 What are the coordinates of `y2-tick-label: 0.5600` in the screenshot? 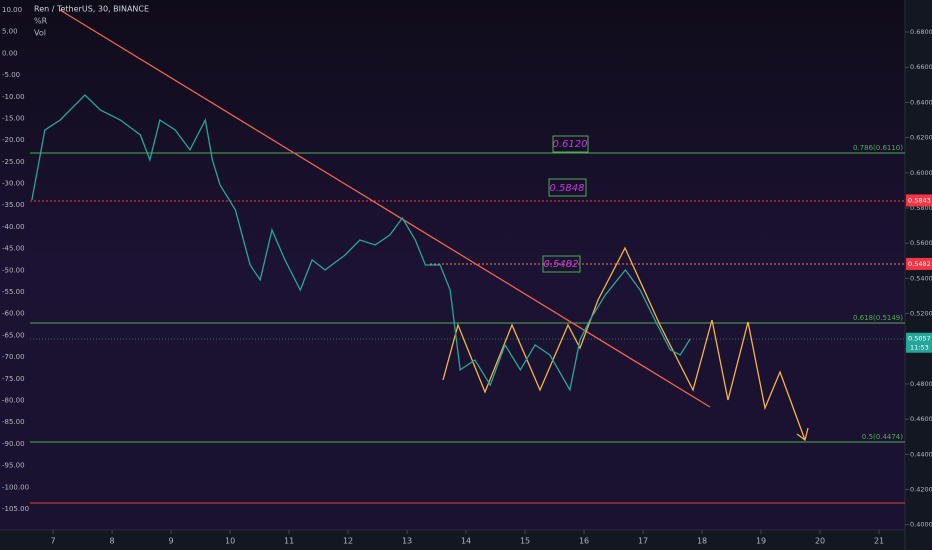 It's located at (921, 243).